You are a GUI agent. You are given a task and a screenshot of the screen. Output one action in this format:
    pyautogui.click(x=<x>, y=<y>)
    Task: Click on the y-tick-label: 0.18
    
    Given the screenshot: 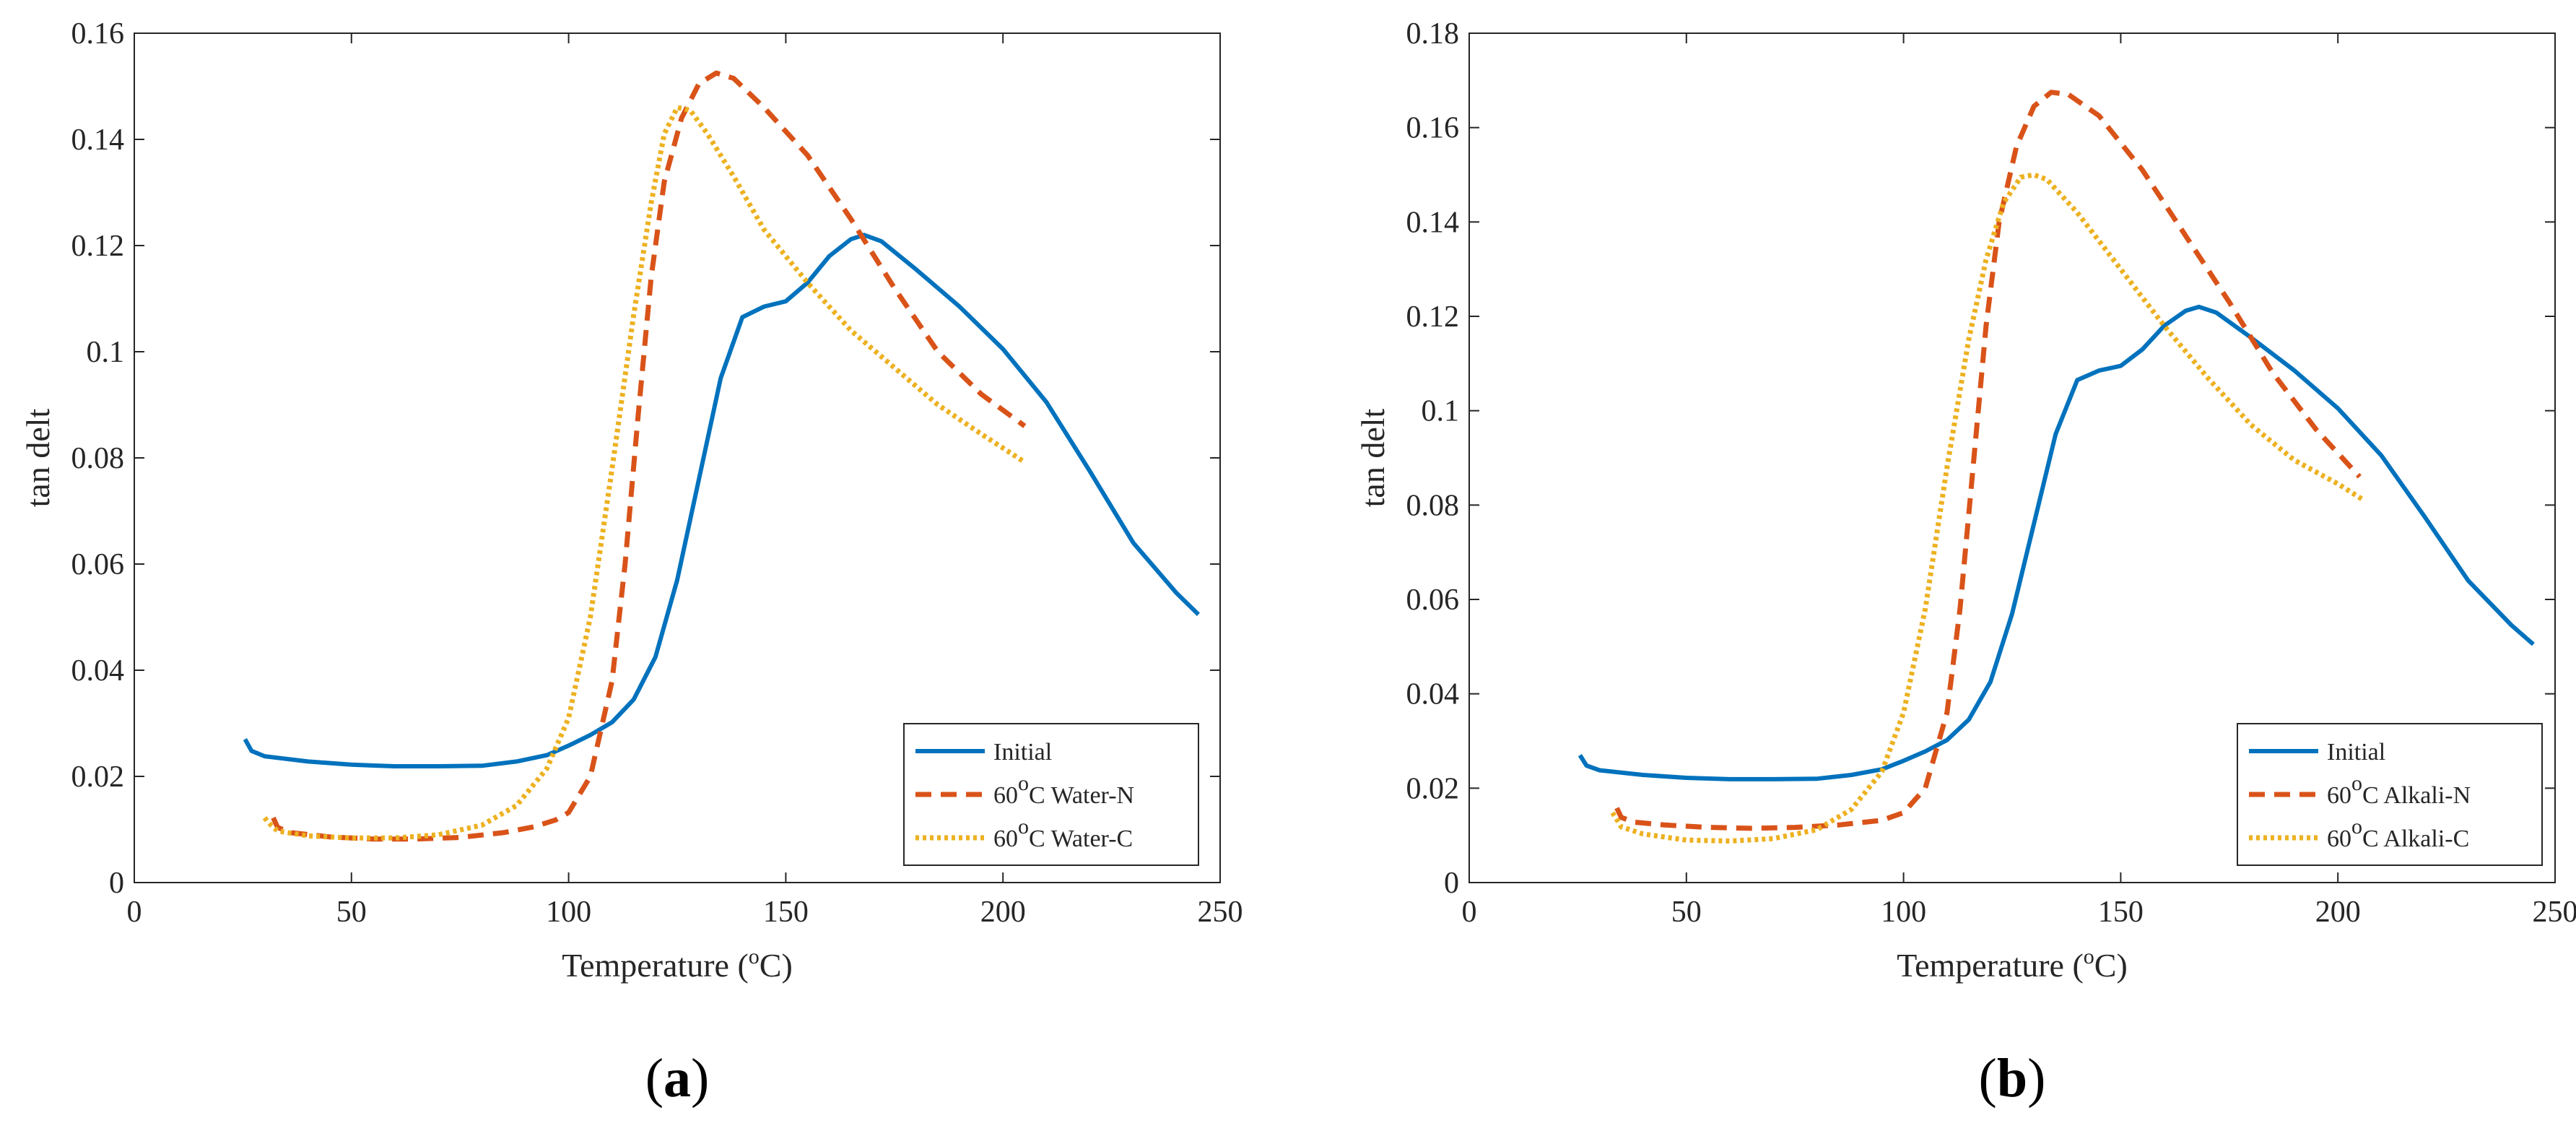 What is the action you would take?
    pyautogui.click(x=1433, y=34)
    